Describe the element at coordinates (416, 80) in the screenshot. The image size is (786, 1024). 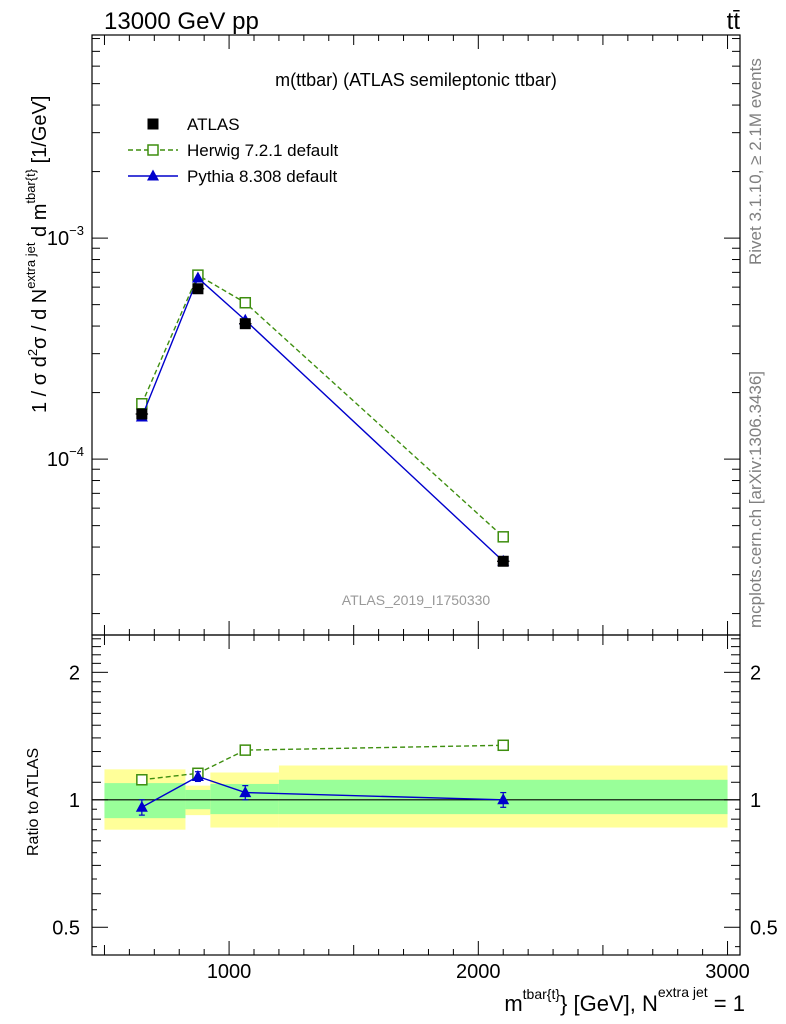
I see `plot-title: m(ttbar) (ATLAS semileptonic ttbar)` at that location.